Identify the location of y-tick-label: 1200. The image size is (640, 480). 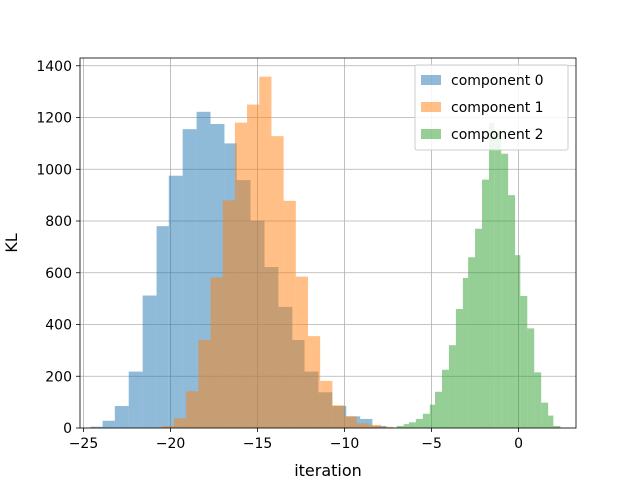
(54, 119).